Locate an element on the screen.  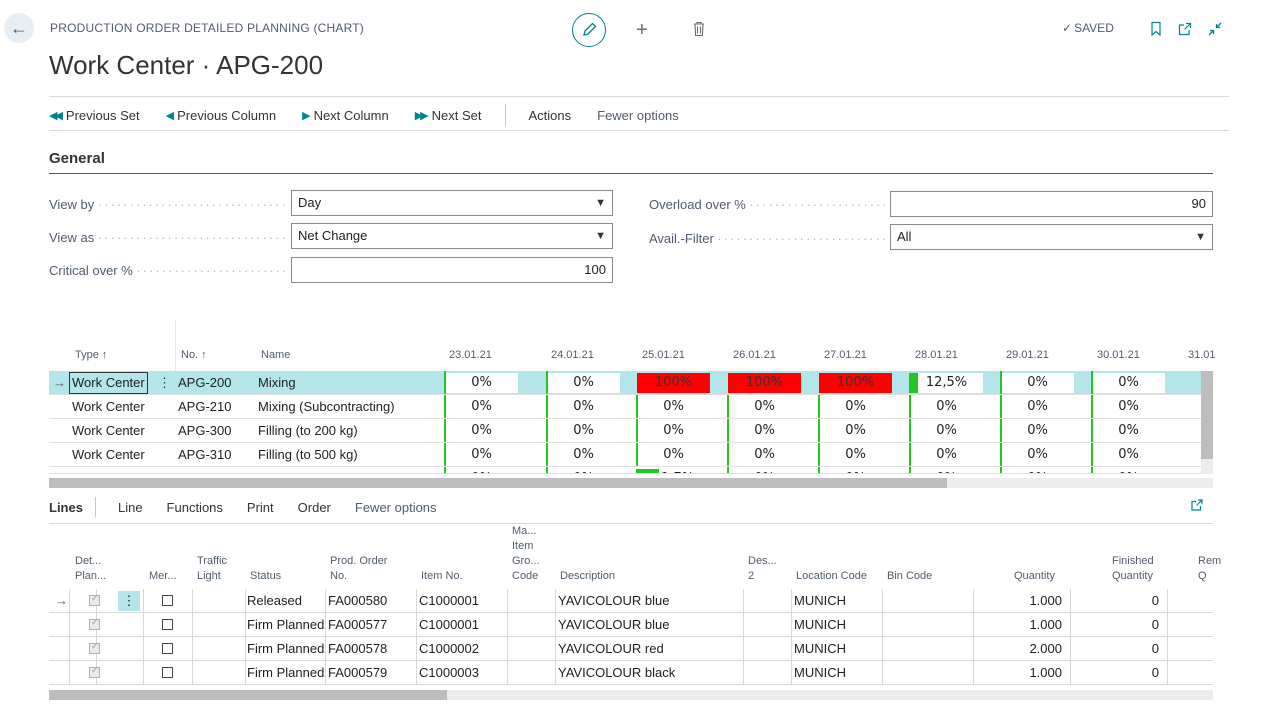
avail-filter-select: All ▼ is located at coordinates (1051, 237).